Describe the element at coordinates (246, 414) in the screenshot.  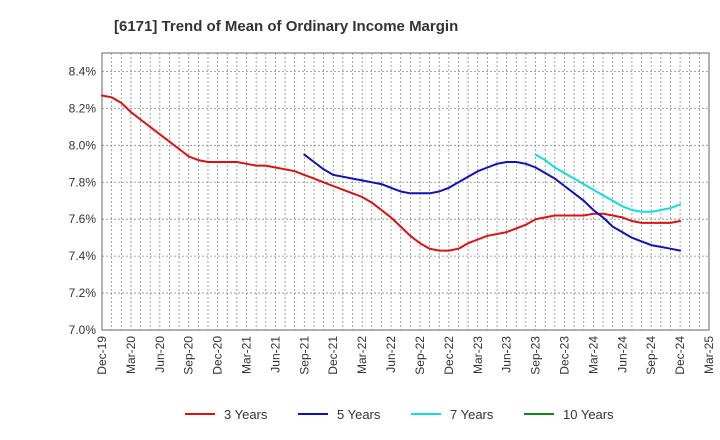
I see `legend-label: 3 Years` at that location.